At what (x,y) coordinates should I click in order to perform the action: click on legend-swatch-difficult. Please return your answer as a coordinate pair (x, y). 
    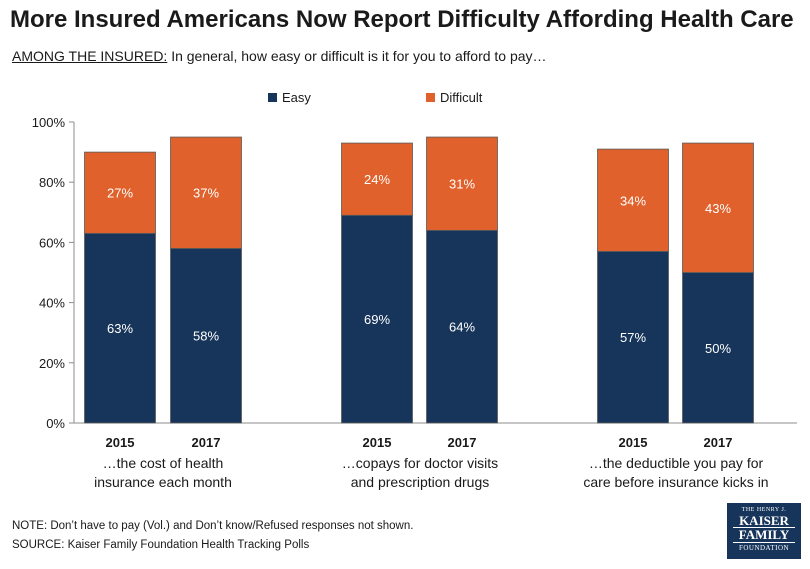
    Looking at the image, I should click on (430, 97).